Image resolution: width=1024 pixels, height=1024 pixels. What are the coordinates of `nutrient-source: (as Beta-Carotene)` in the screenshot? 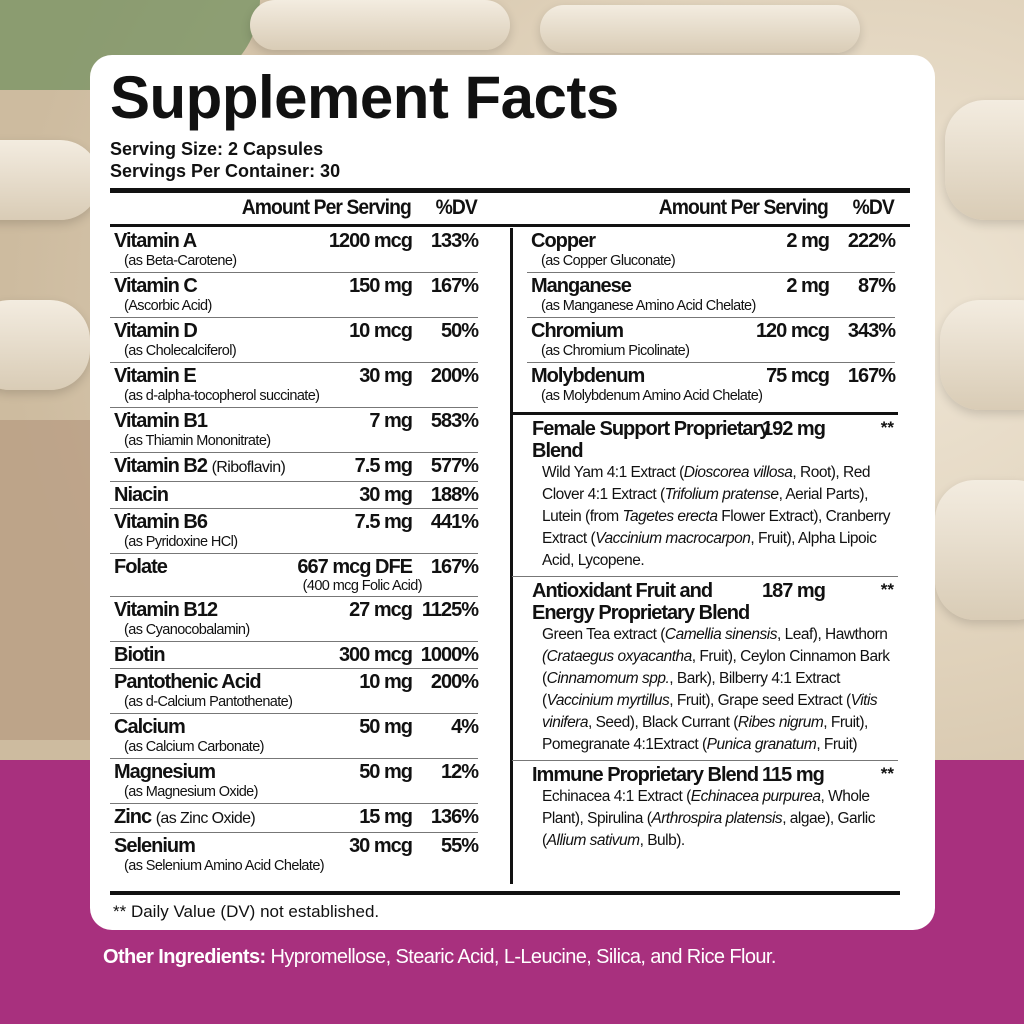 It's located at (180, 261).